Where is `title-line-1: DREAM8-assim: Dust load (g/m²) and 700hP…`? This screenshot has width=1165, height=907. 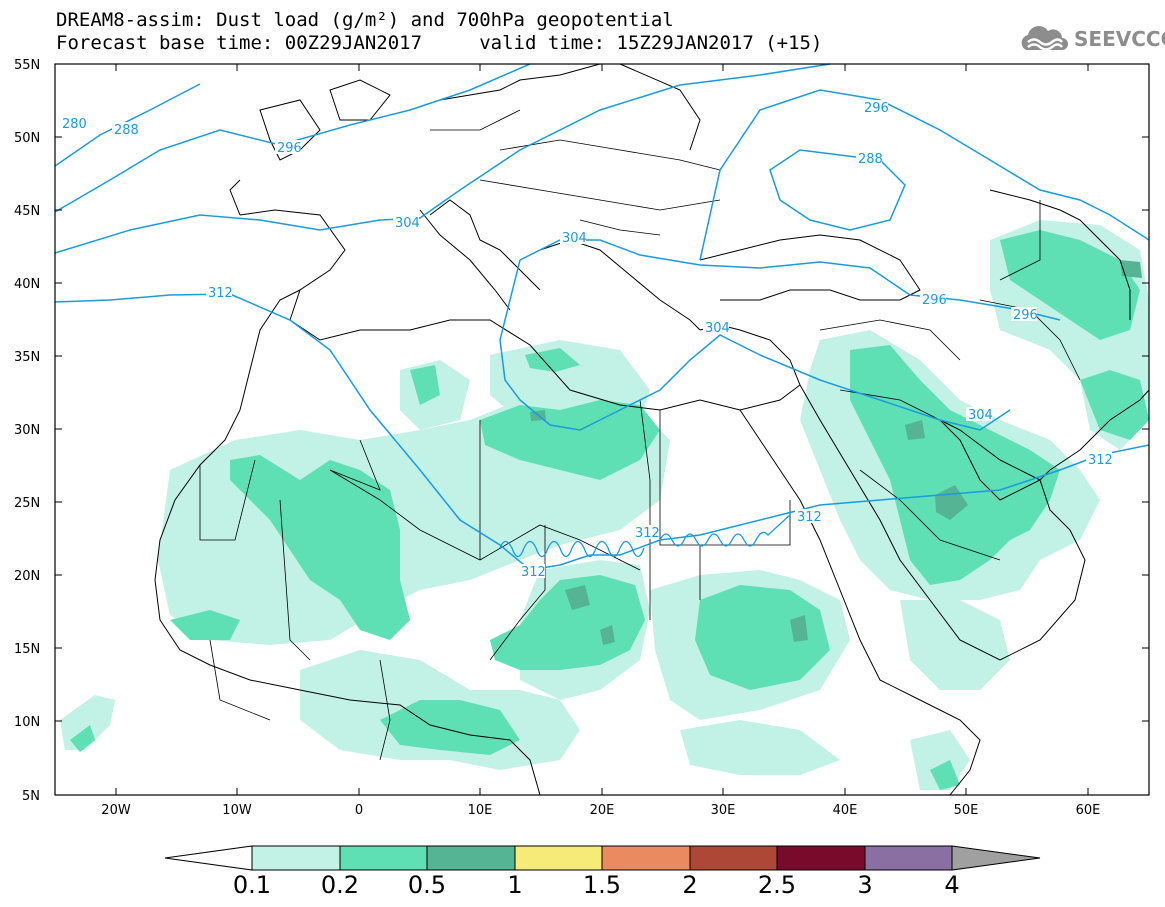
title-line-1: DREAM8-assim: Dust load (g/m²) and 700hP… is located at coordinates (365, 20).